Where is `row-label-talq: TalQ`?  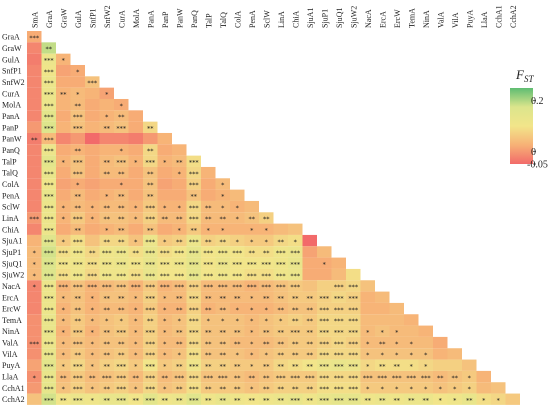 row-label-talq: TalQ is located at coordinates (10, 173).